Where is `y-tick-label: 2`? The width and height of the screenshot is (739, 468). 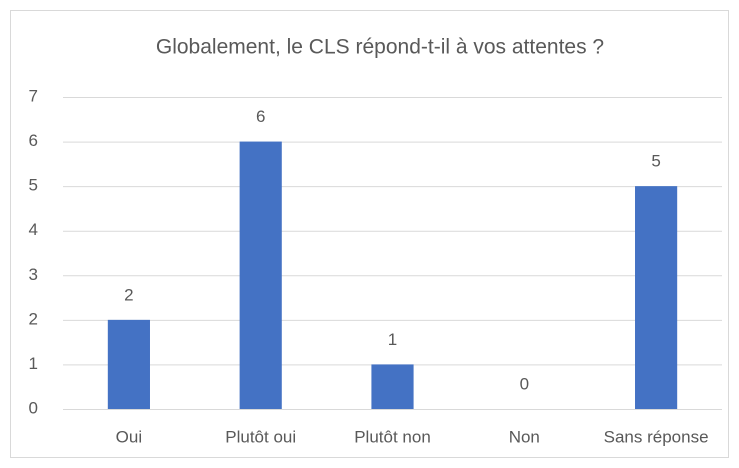 y-tick-label: 2 is located at coordinates (33, 318).